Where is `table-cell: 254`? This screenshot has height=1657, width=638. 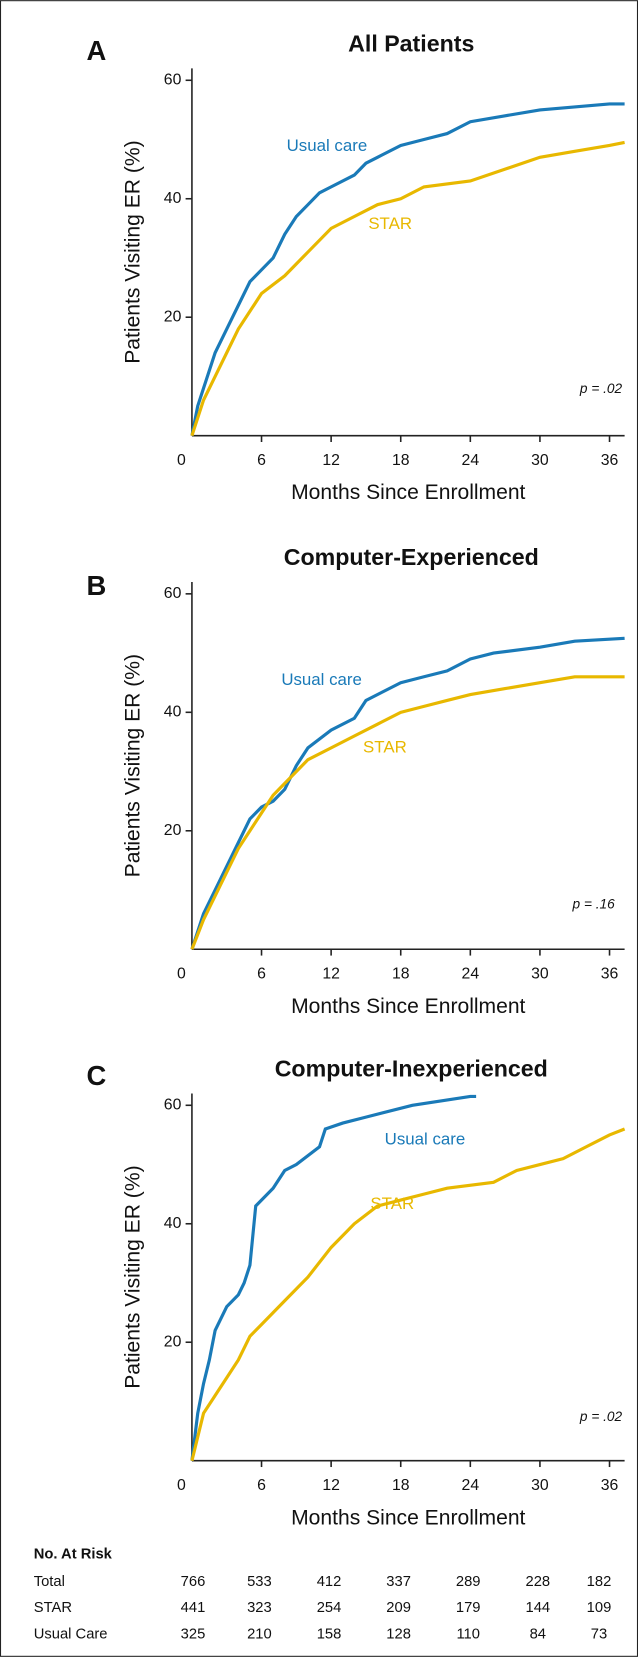
table-cell: 254 is located at coordinates (329, 1608).